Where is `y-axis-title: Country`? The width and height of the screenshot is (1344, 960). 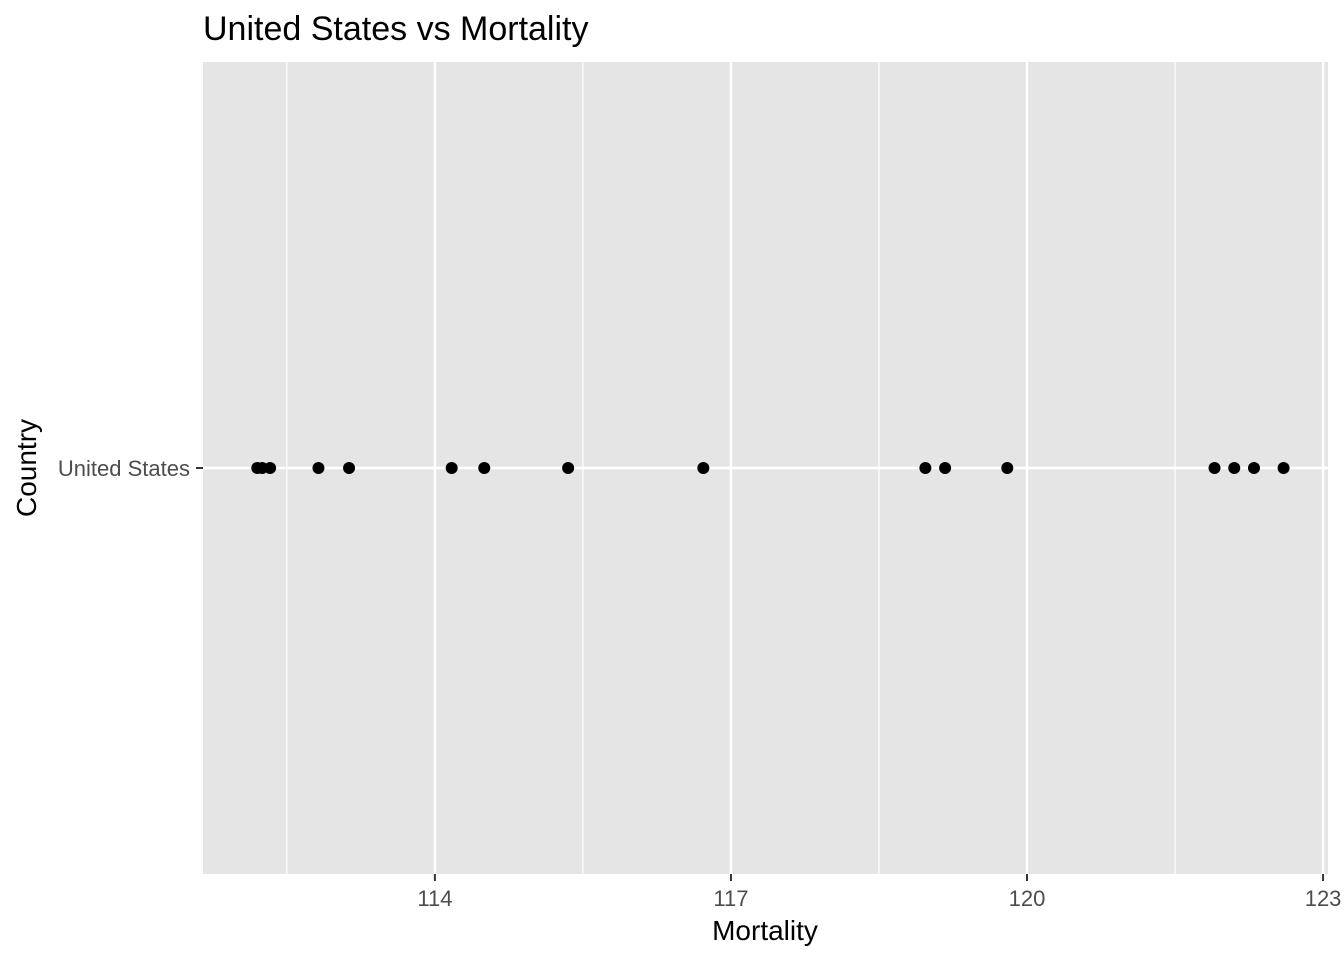
y-axis-title: Country is located at coordinates (26, 468).